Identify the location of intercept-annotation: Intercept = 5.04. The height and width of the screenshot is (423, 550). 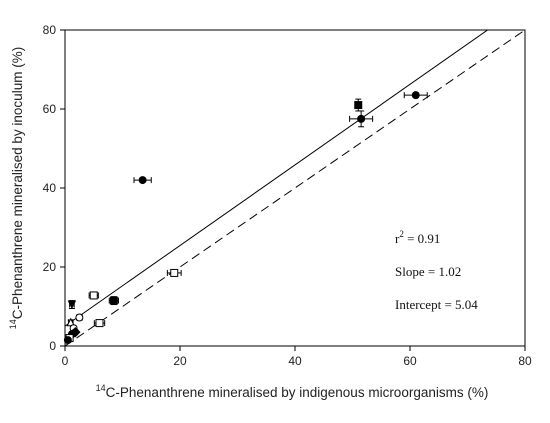
(436, 304).